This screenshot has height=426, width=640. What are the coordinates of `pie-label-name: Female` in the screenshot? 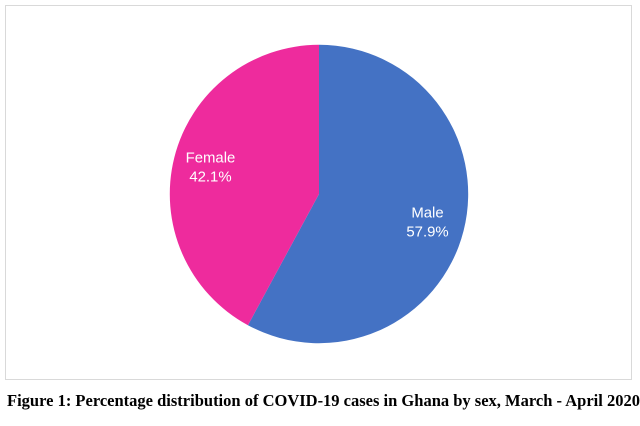 It's located at (211, 158).